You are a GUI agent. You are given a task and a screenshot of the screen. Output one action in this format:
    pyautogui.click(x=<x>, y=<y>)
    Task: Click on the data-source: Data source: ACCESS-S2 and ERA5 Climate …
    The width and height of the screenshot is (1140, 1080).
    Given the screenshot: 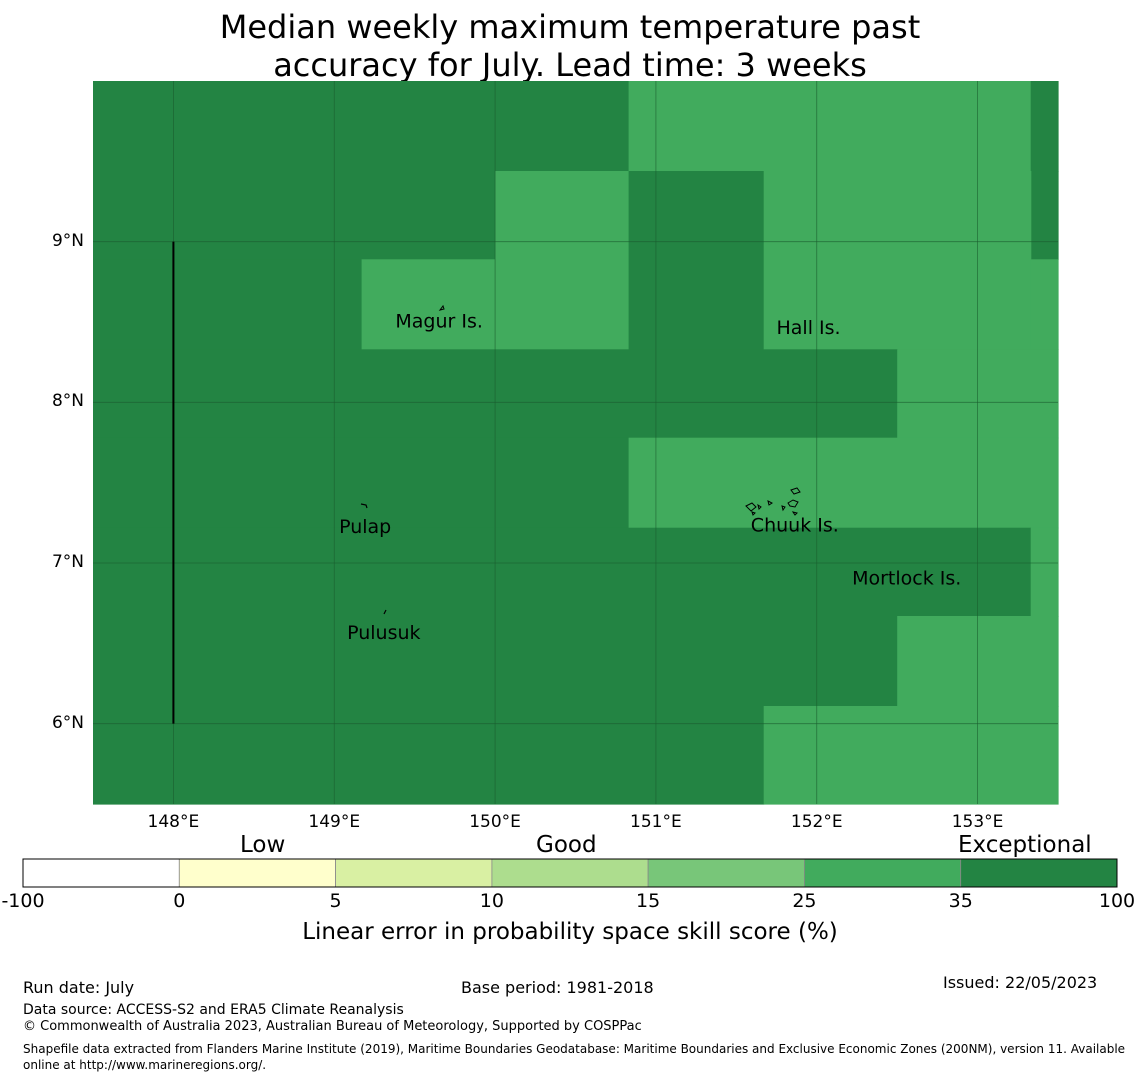 What is the action you would take?
    pyautogui.click(x=213, y=1010)
    